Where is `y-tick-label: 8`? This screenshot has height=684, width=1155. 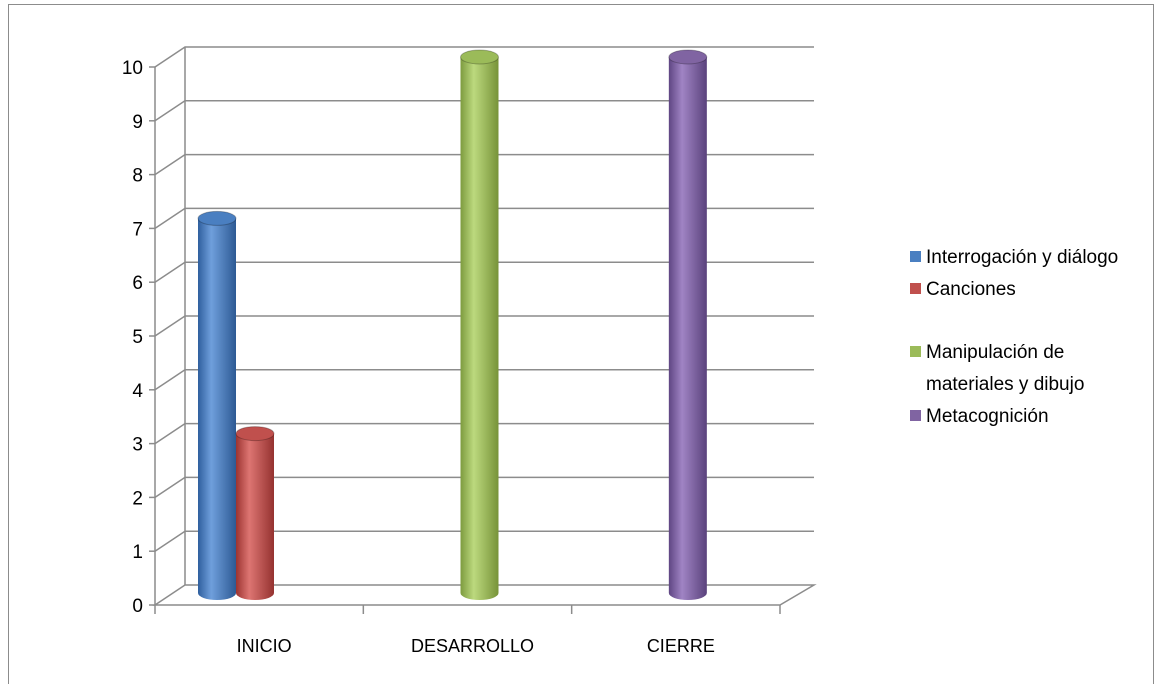 y-tick-label: 8 is located at coordinates (137, 176).